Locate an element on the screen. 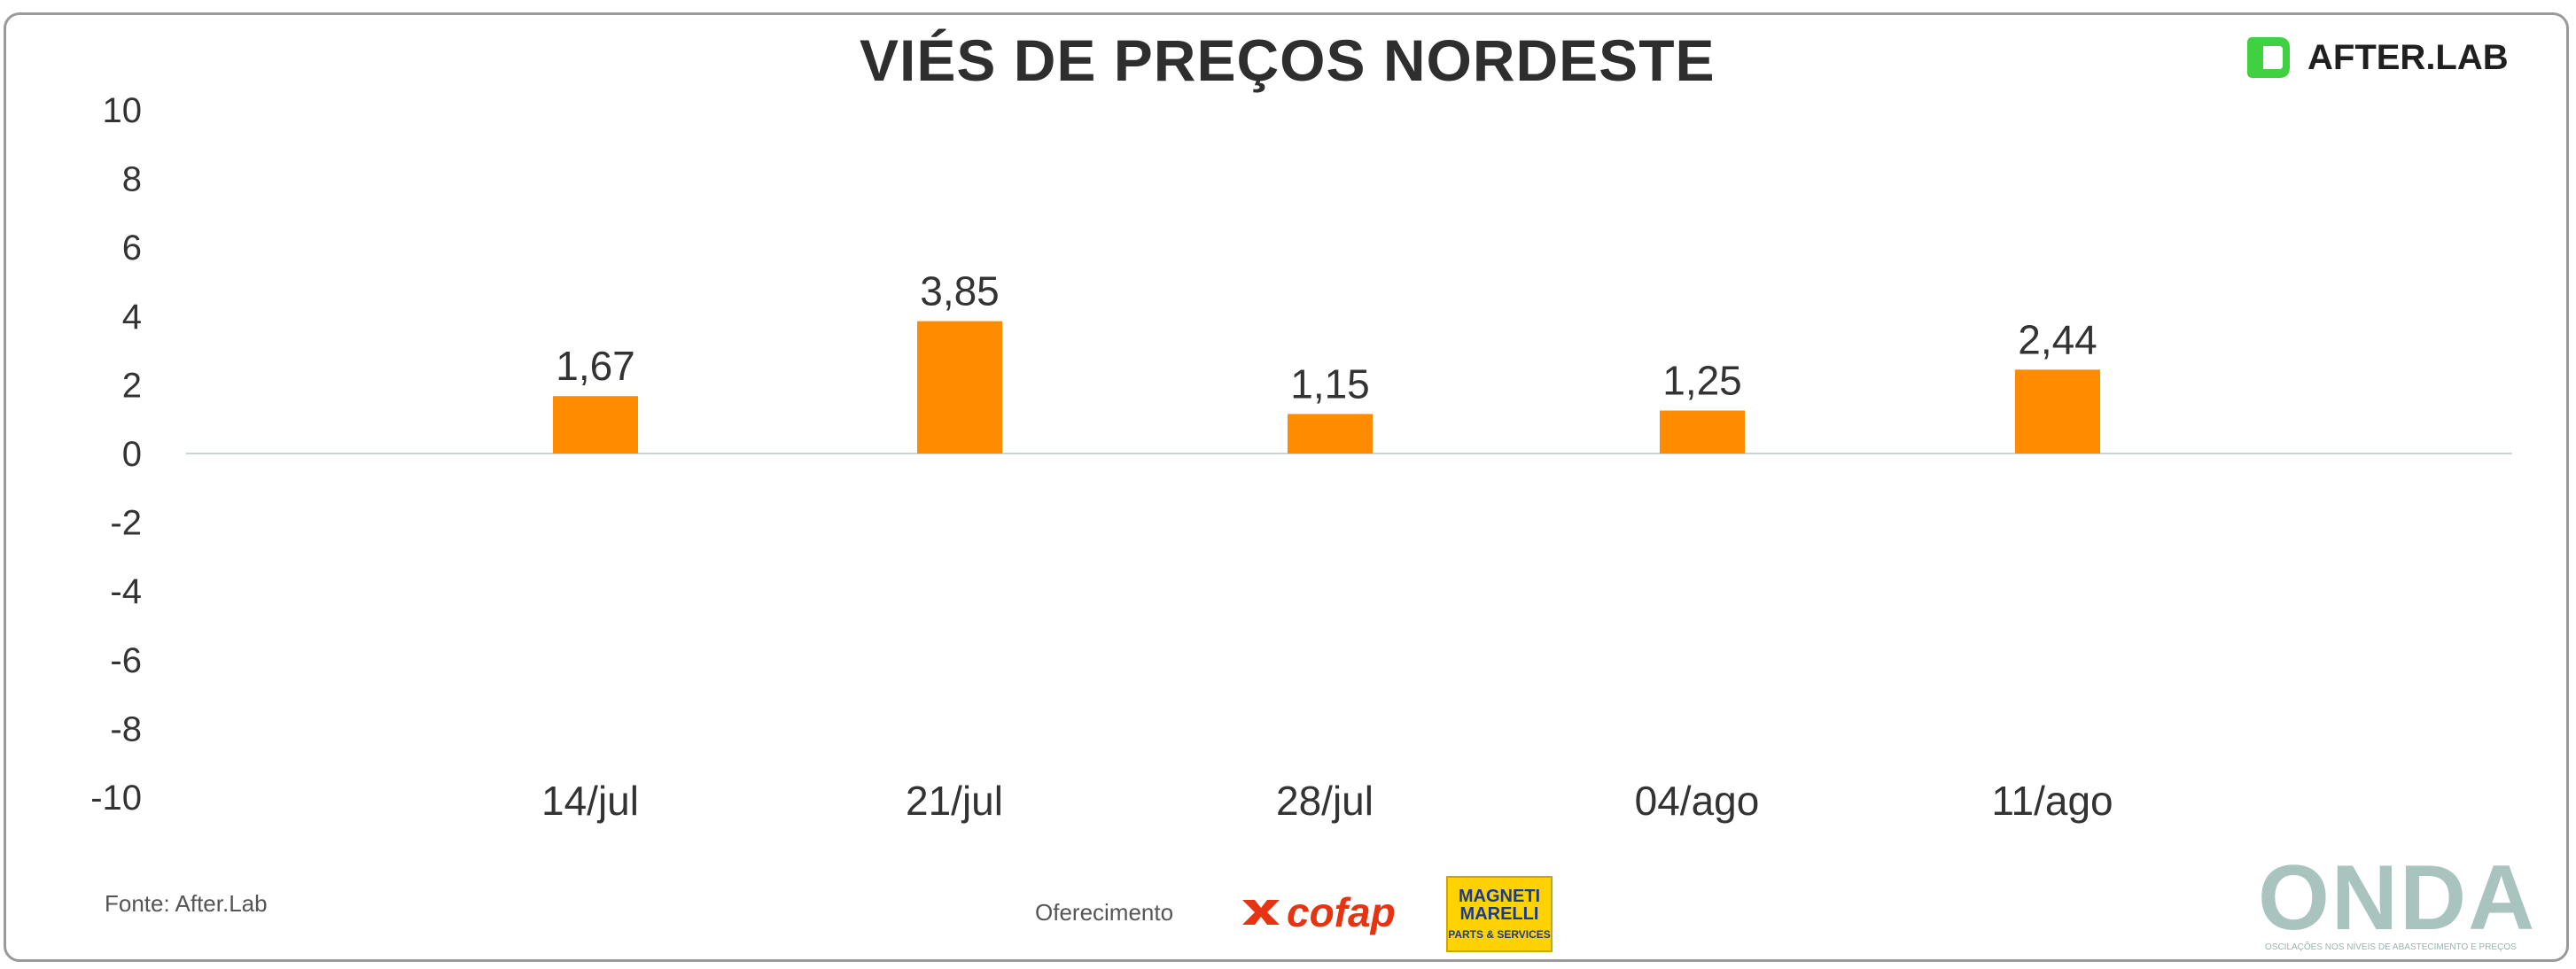  afterlab-logo: AFTER.LAB is located at coordinates (2377, 57).